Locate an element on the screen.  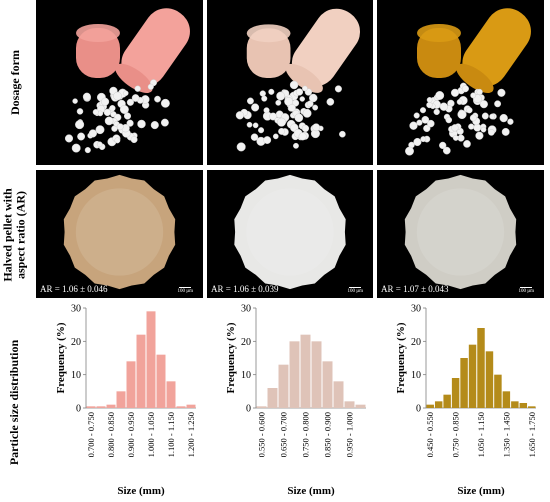
capsule-body-opening is located at coordinates (134, 78).